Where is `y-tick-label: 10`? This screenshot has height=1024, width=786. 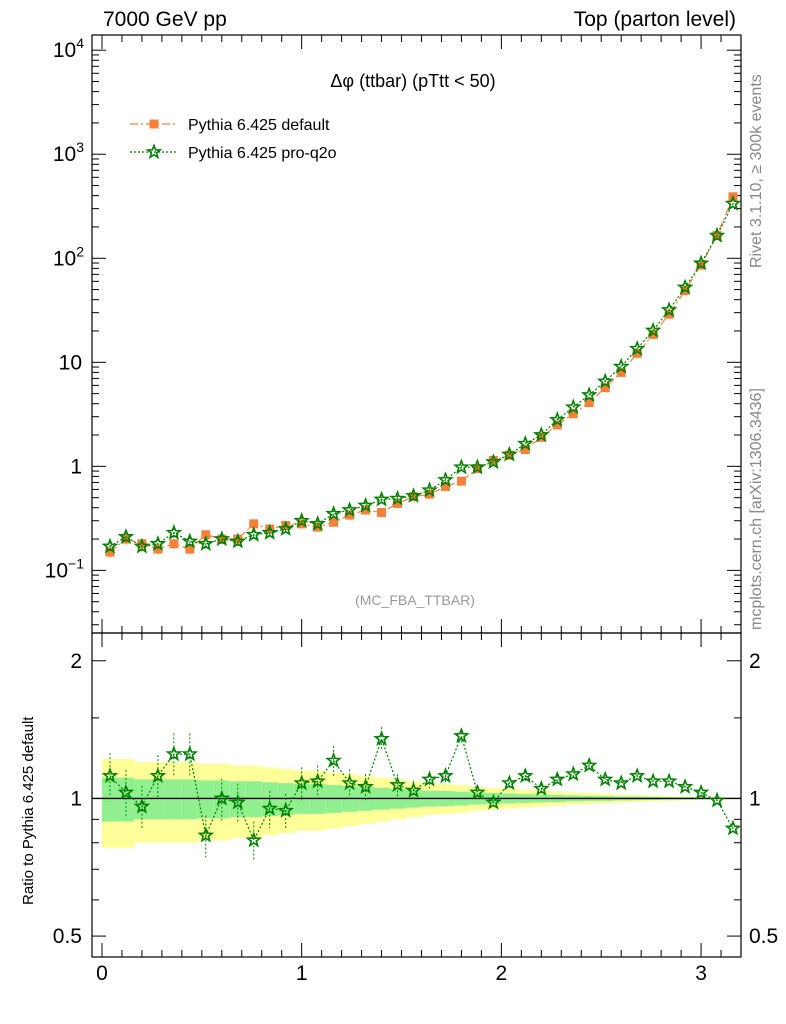 y-tick-label: 10 is located at coordinates (70, 362).